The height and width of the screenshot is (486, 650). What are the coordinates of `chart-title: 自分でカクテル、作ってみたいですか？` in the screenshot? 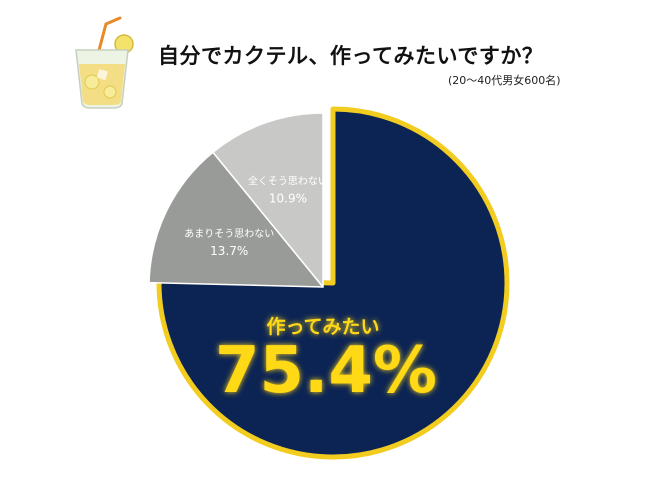 It's located at (351, 56).